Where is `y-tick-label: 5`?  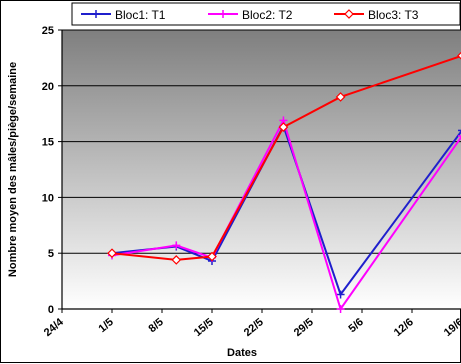
y-tick-label: 5 is located at coordinates (51, 254).